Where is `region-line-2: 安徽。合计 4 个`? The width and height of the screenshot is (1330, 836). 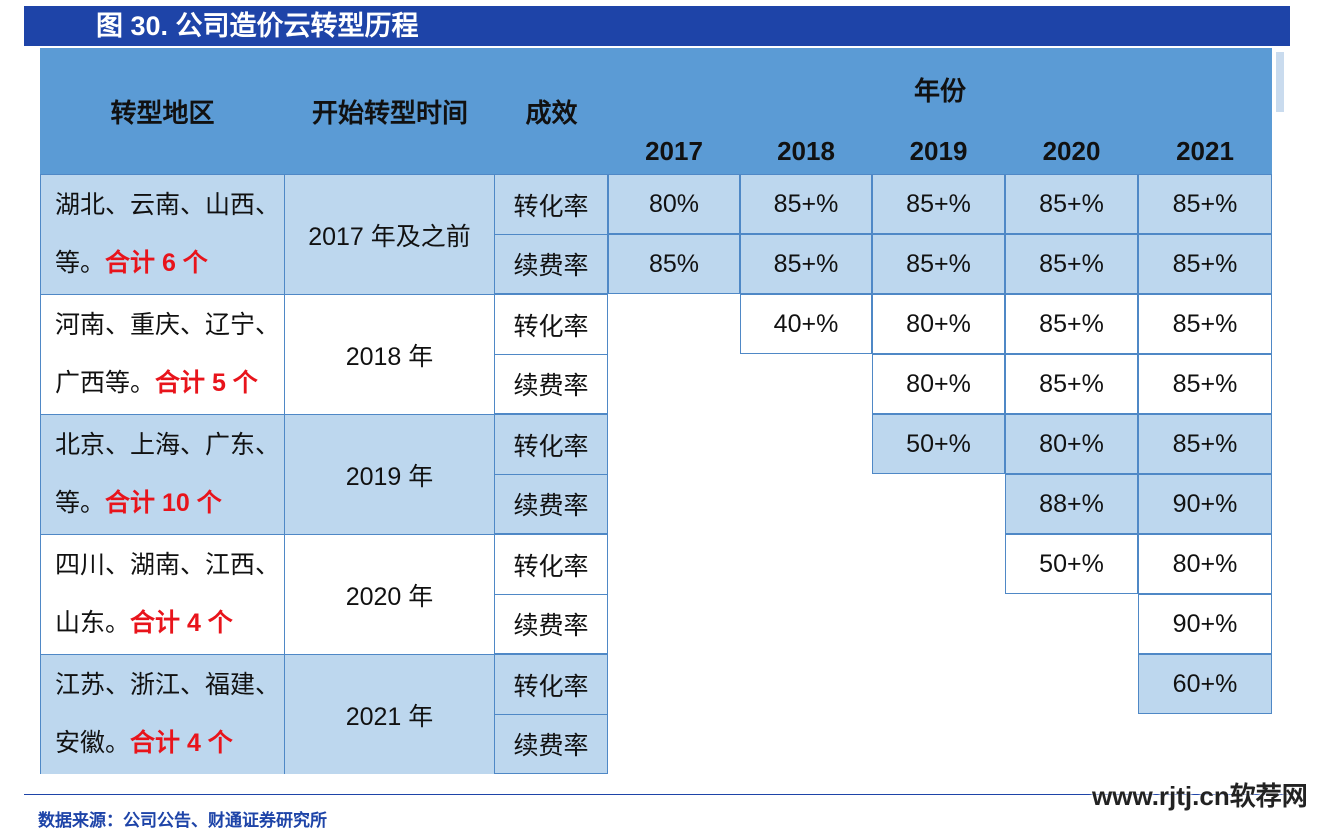
region-line-2: 安徽。合计 4 个 is located at coordinates (169, 743).